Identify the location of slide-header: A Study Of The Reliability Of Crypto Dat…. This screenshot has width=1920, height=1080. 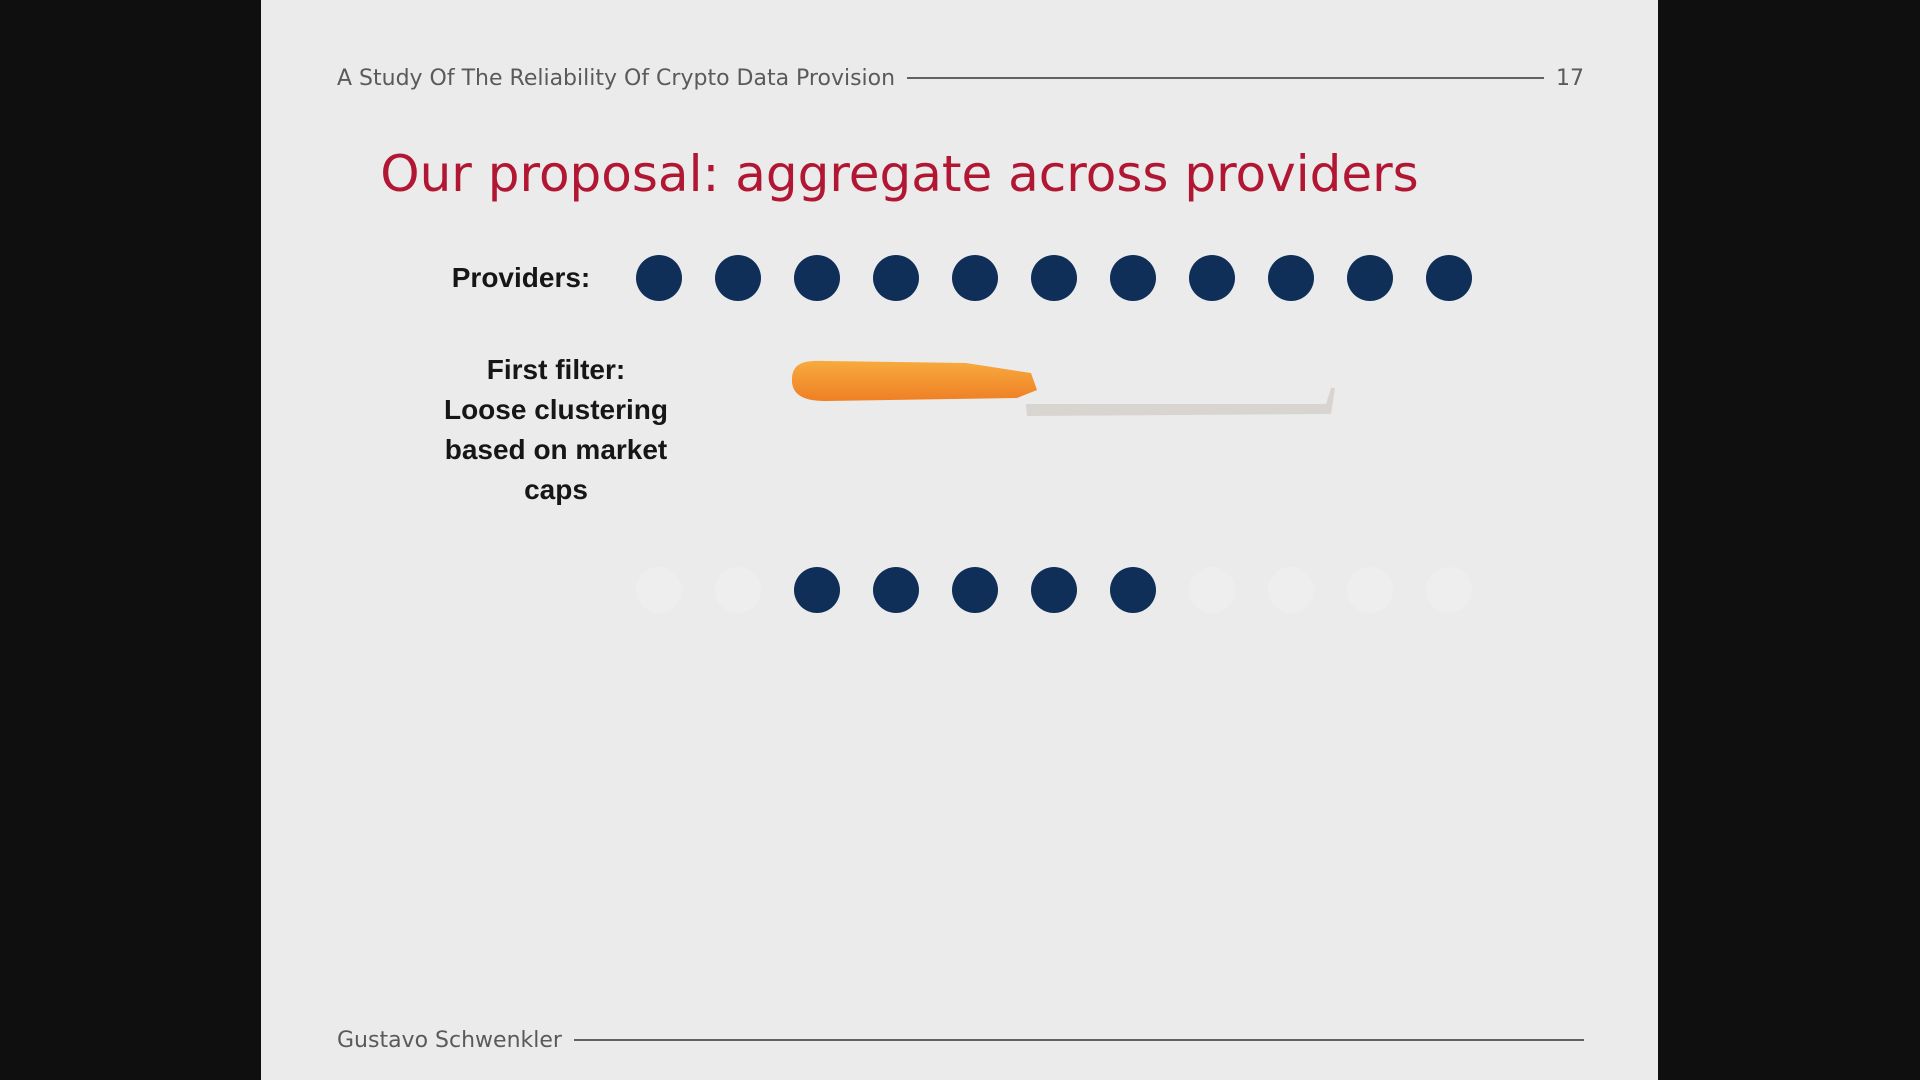
(960, 78).